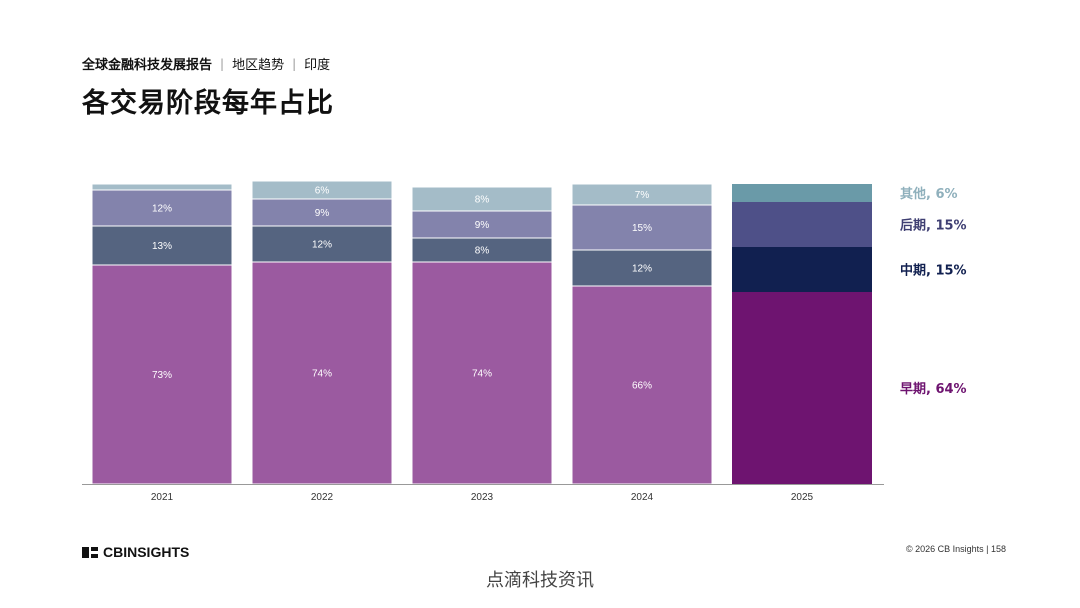  What do you see at coordinates (482, 497) in the screenshot?
I see `x-tick-label: 2023` at bounding box center [482, 497].